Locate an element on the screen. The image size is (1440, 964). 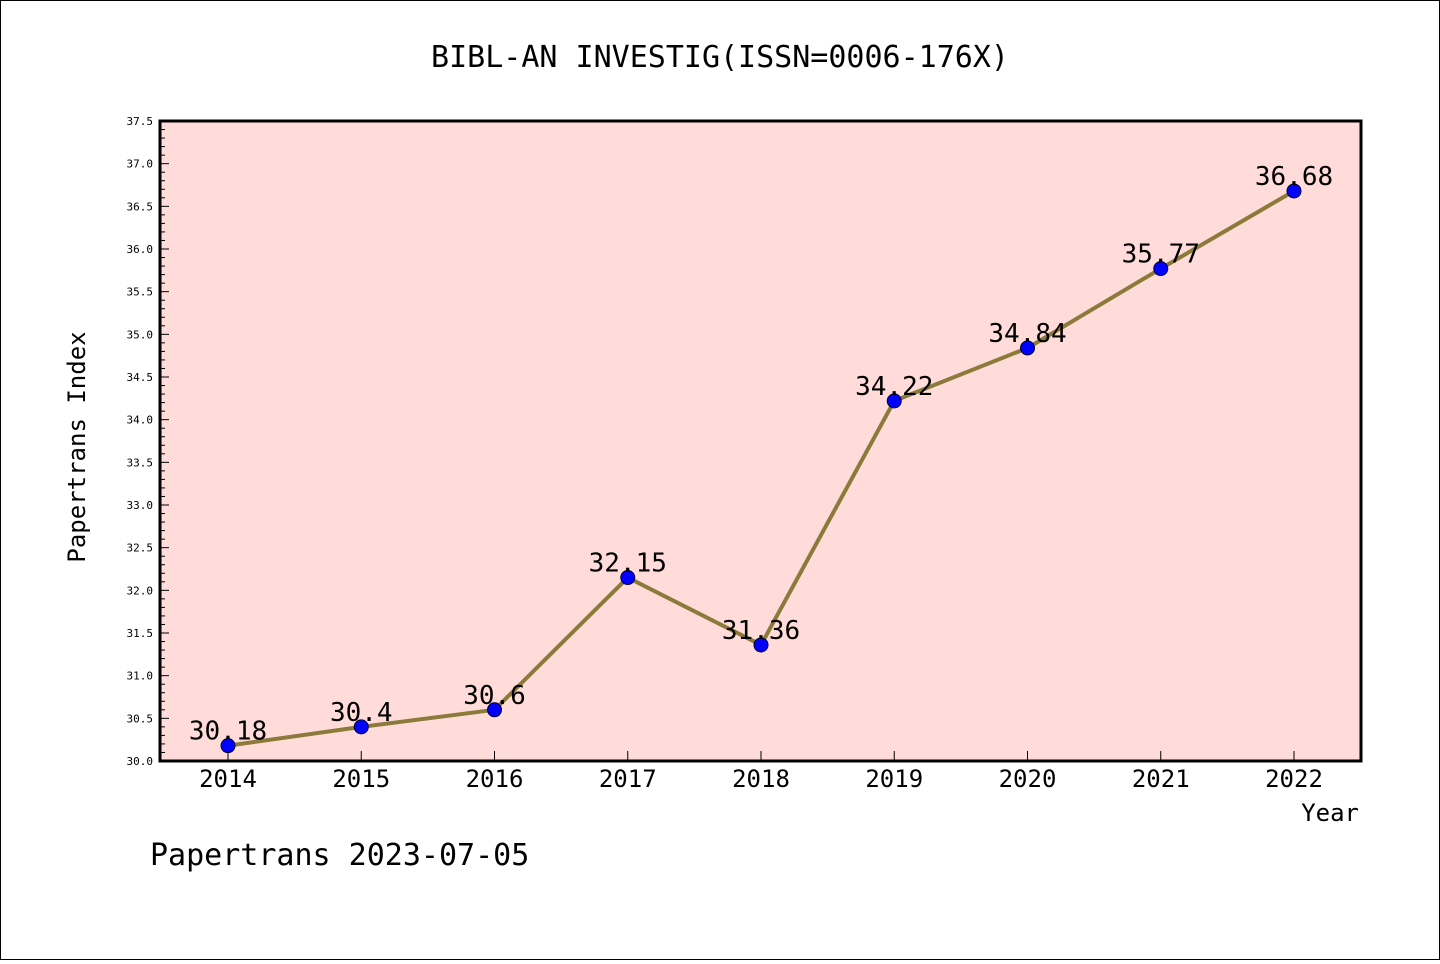
y-tick-label: 35.5 is located at coordinates (140, 292).